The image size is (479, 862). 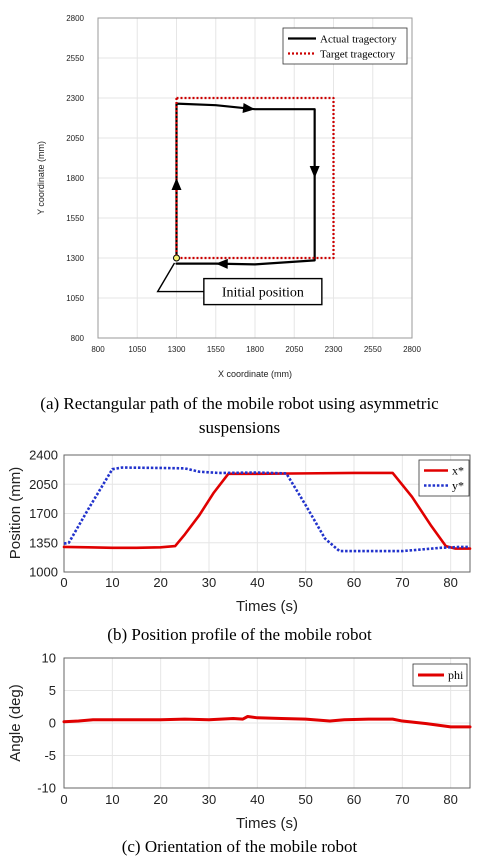 What do you see at coordinates (239, 427) in the screenshot?
I see `caption-a-line2: suspensions` at bounding box center [239, 427].